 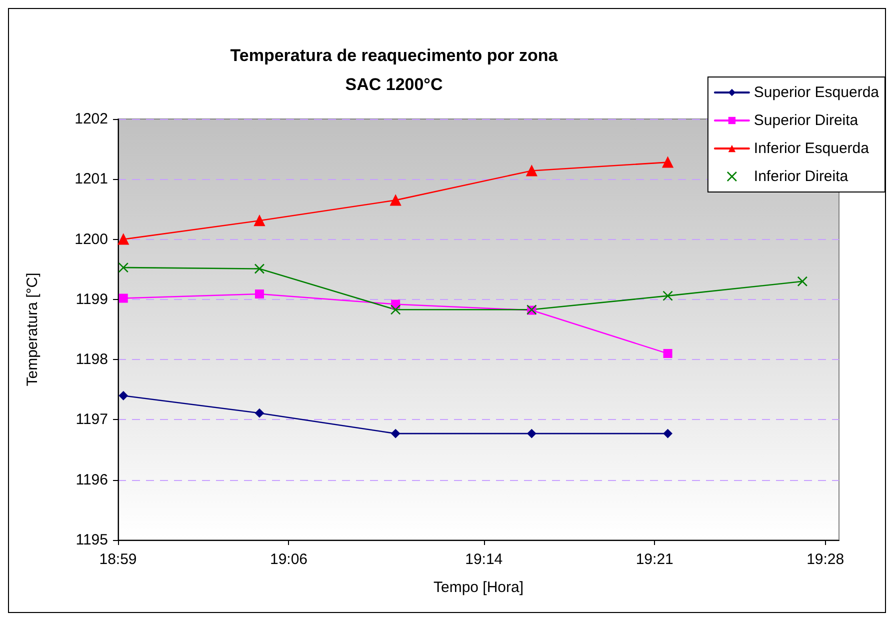 I want to click on y-tick-label: 1201, so click(x=91, y=179).